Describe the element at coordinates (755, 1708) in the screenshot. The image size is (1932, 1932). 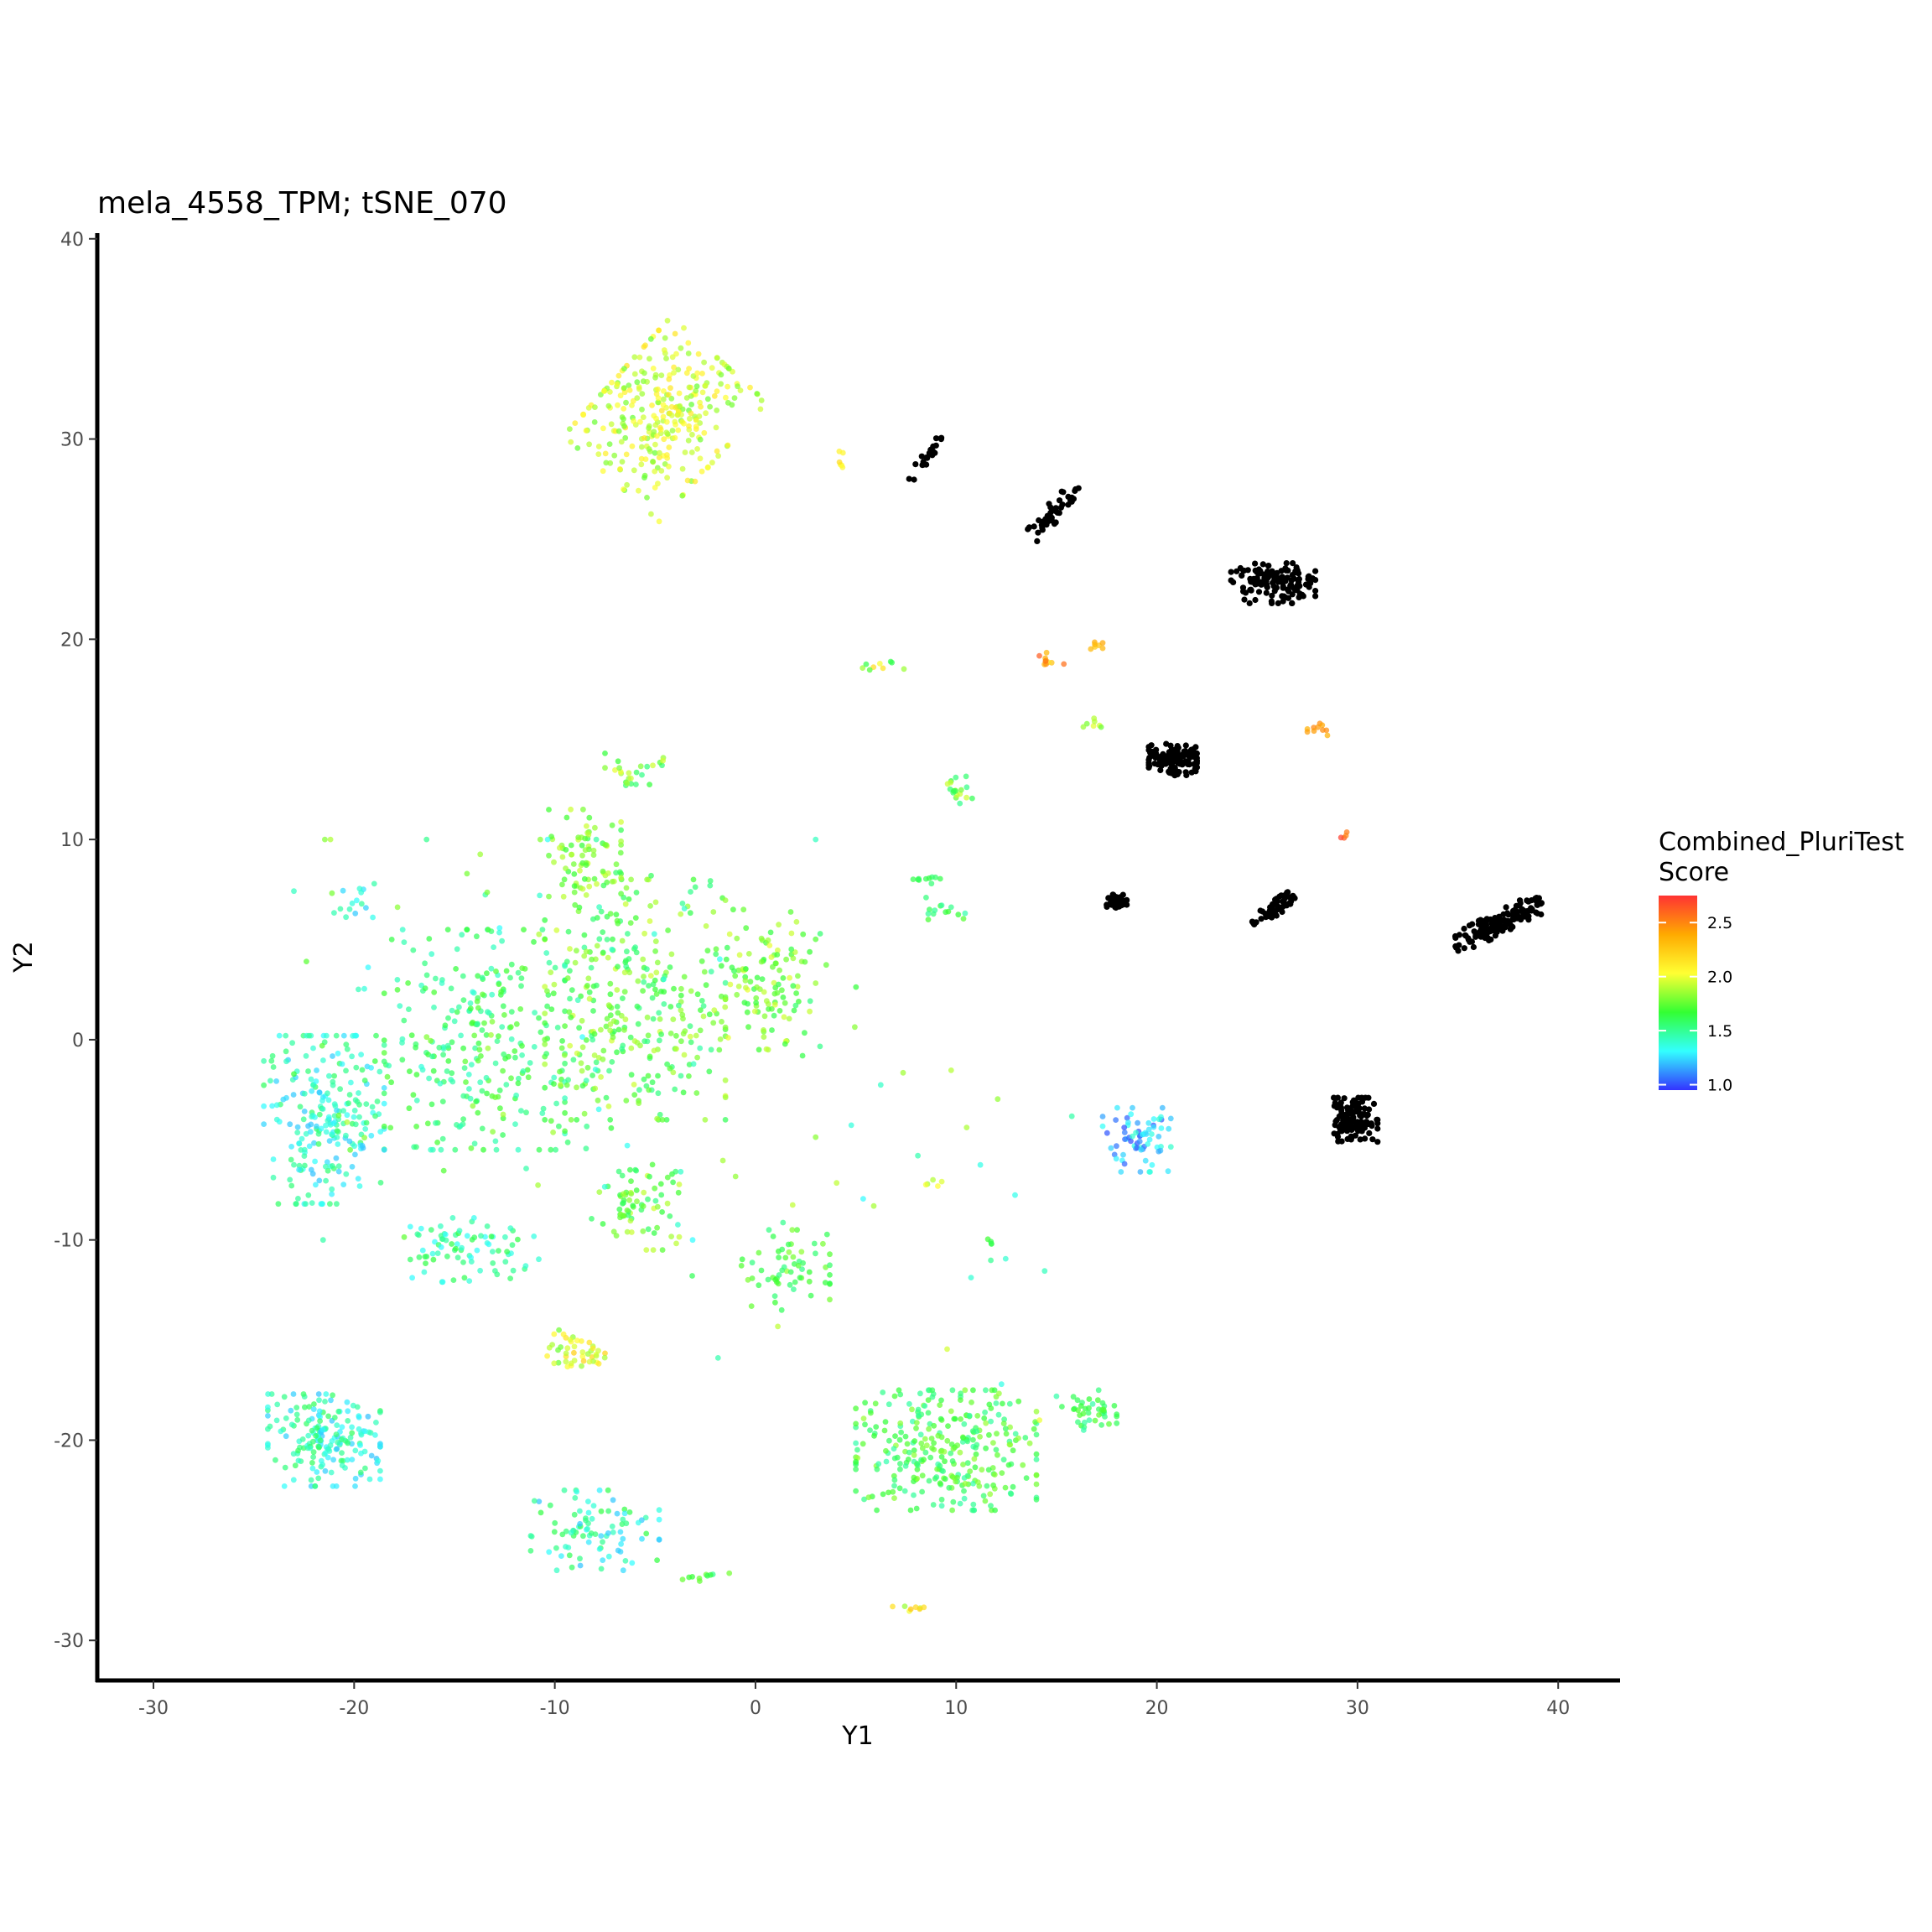
I see `x-tick-label: 0` at that location.